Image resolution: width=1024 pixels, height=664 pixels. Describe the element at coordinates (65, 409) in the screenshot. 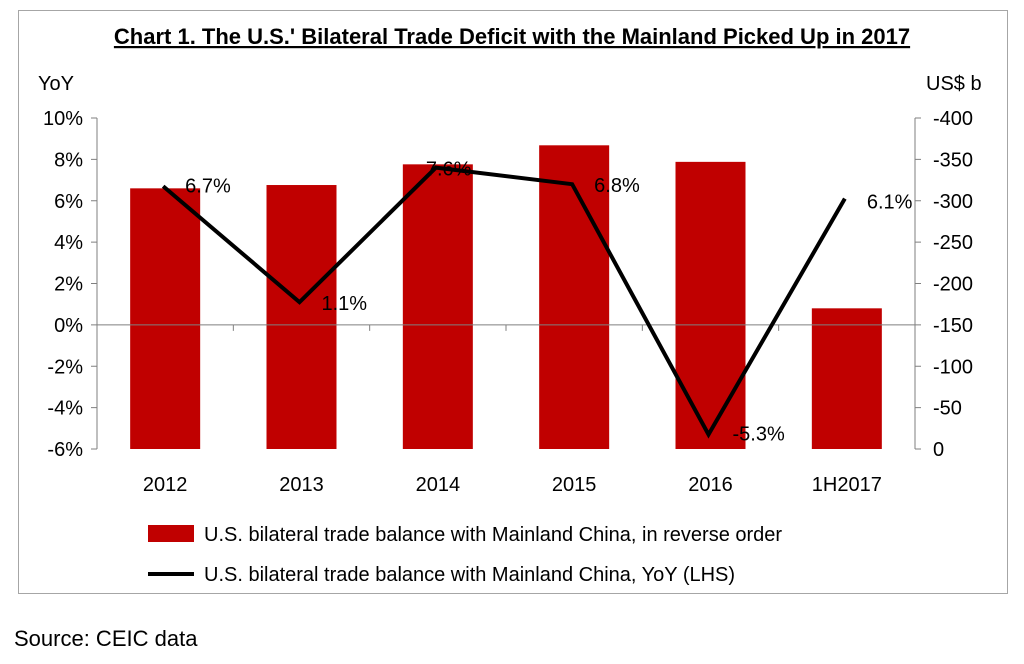

I see `left-tick-label: -4%` at that location.